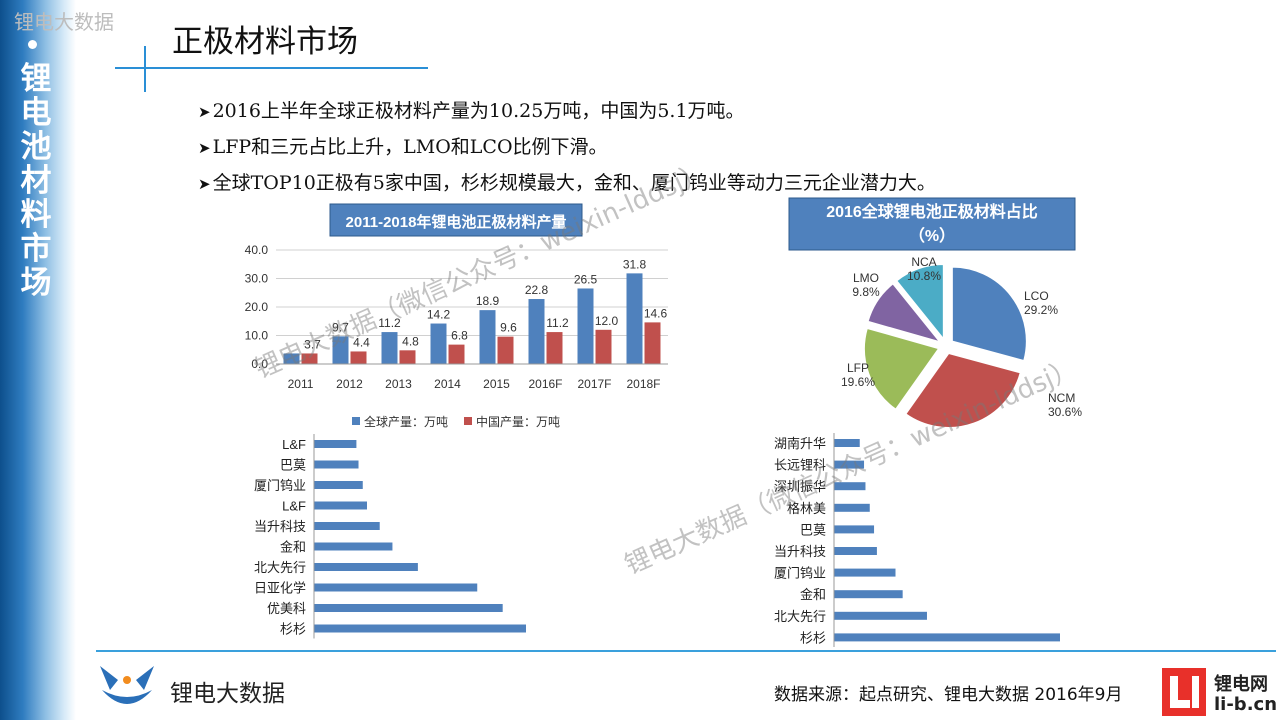  I want to click on data-label: 9.7, so click(340, 327).